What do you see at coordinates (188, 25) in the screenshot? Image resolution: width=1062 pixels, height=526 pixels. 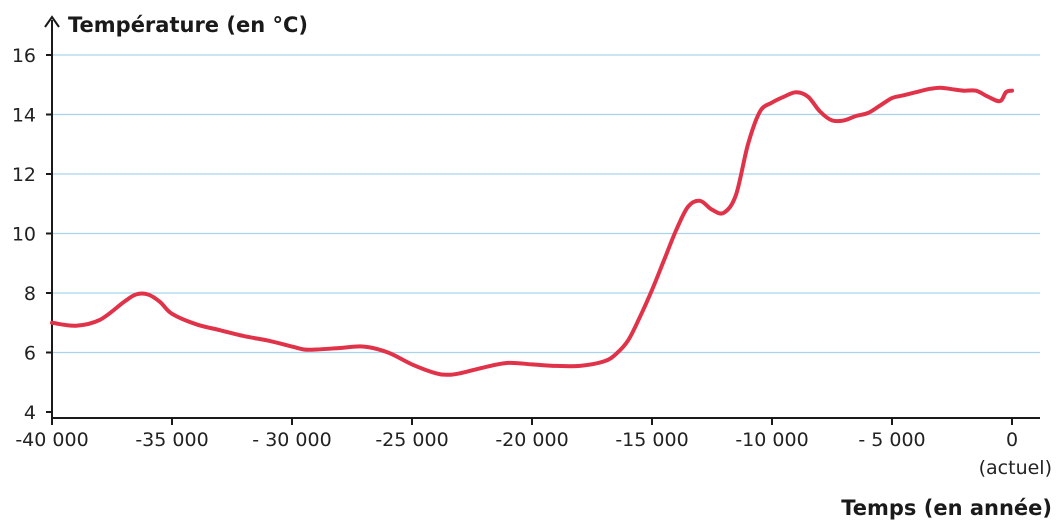 I see `y-axis-title: Température (en °C)` at bounding box center [188, 25].